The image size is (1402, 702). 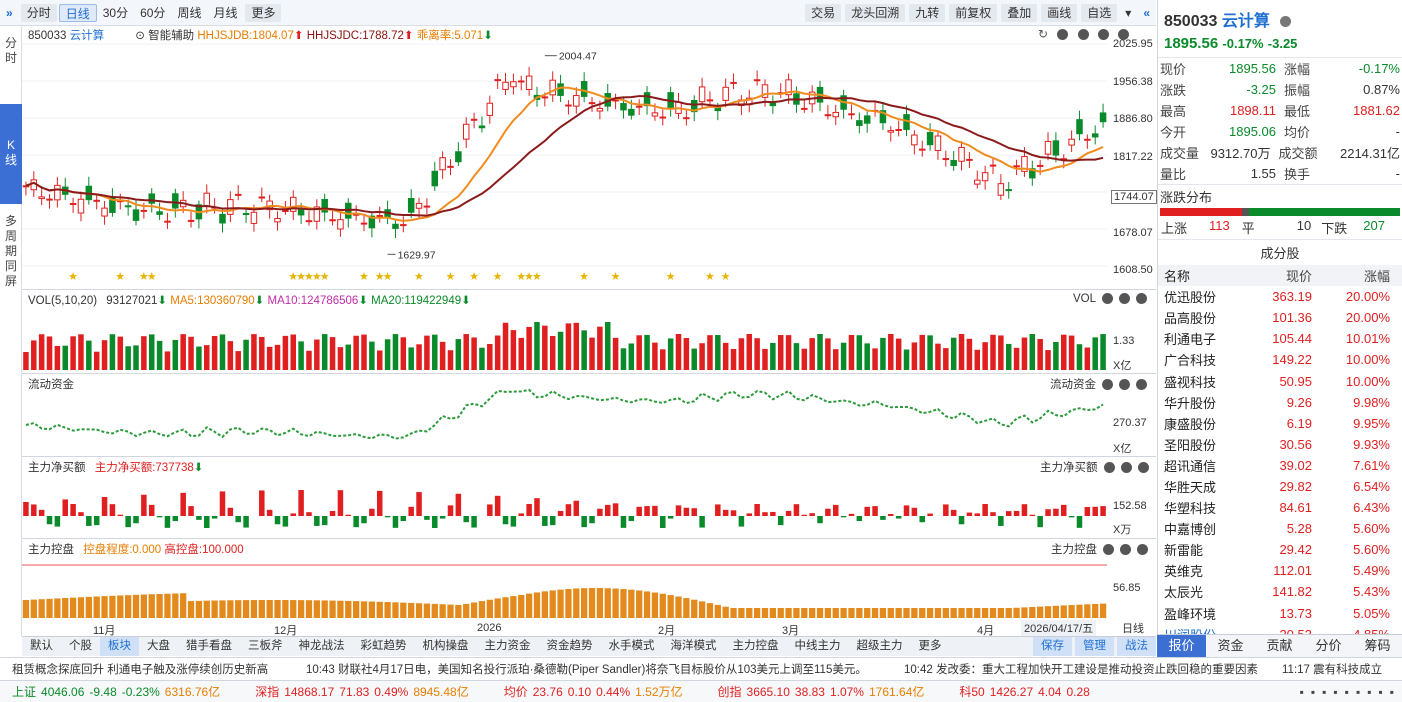 I want to click on play-icon: ▪, so click(x=1358, y=691).